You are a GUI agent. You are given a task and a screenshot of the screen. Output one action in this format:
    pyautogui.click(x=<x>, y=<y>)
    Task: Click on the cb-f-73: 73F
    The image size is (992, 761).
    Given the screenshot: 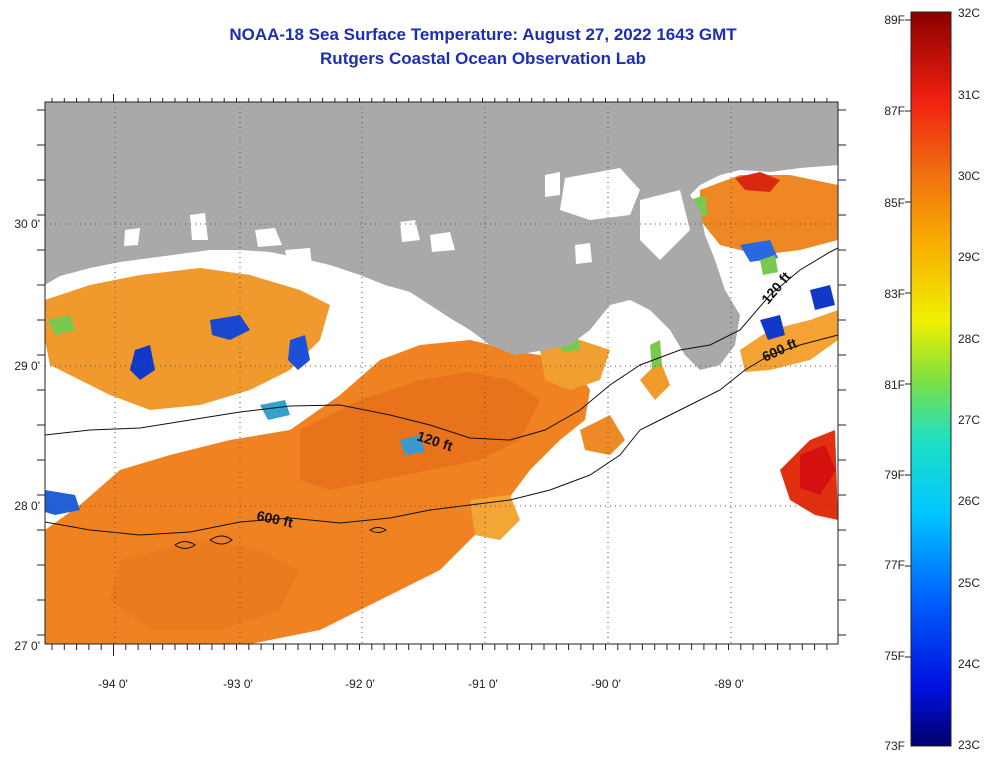 What is the action you would take?
    pyautogui.click(x=894, y=746)
    